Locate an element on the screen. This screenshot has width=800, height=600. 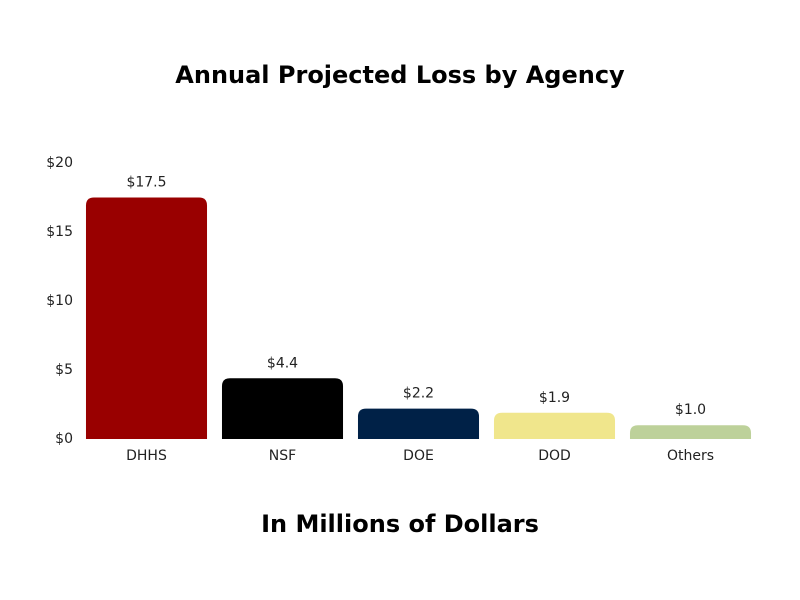
x-tick-label: Others is located at coordinates (690, 456).